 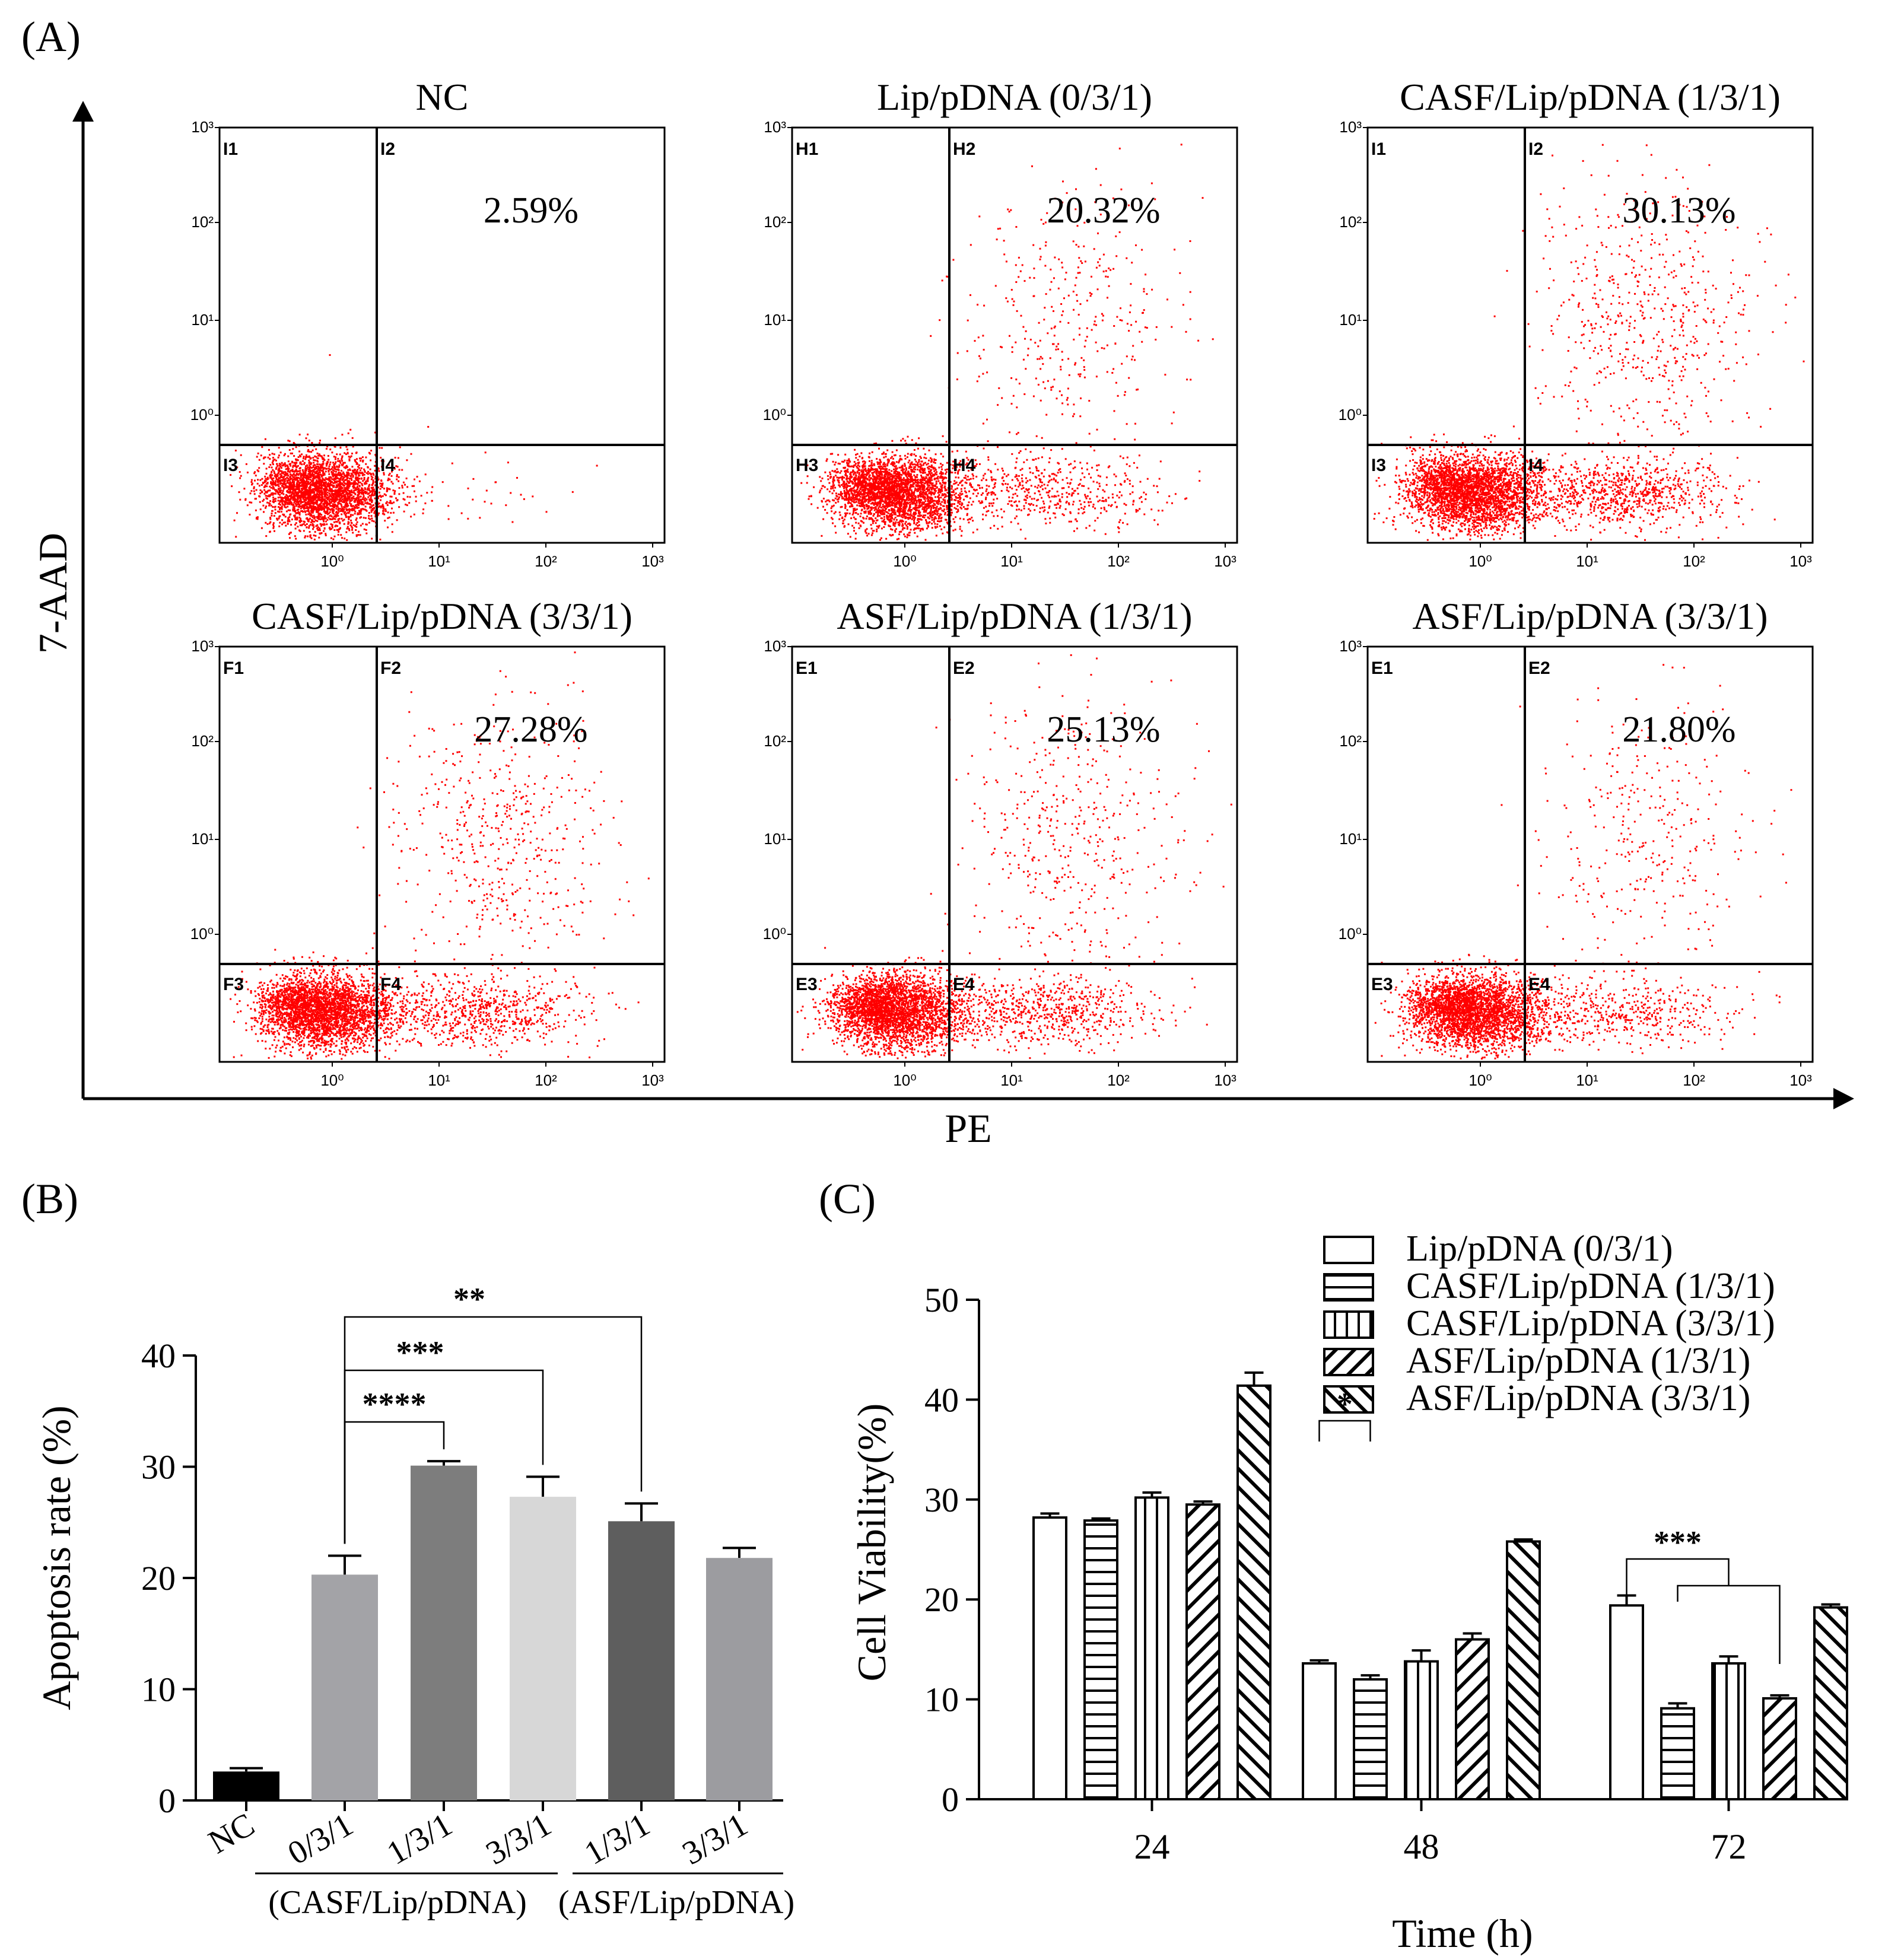 What do you see at coordinates (390, 668) in the screenshot?
I see `quadrant-label: F2` at bounding box center [390, 668].